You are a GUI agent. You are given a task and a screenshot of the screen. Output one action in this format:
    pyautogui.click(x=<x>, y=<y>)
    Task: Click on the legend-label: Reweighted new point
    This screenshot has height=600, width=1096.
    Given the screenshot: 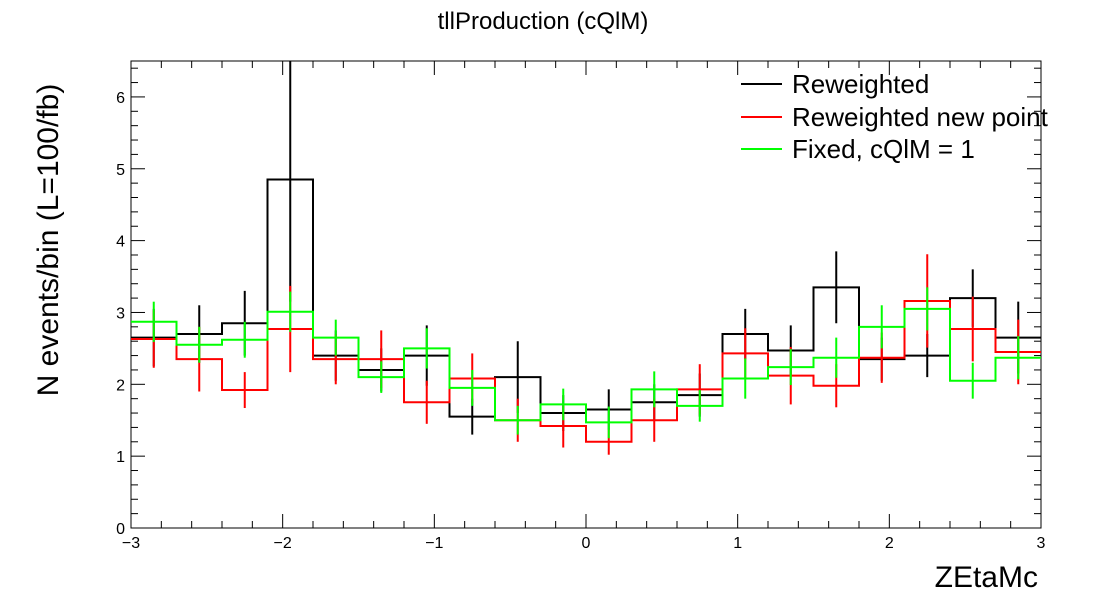 What is the action you would take?
    pyautogui.click(x=920, y=117)
    